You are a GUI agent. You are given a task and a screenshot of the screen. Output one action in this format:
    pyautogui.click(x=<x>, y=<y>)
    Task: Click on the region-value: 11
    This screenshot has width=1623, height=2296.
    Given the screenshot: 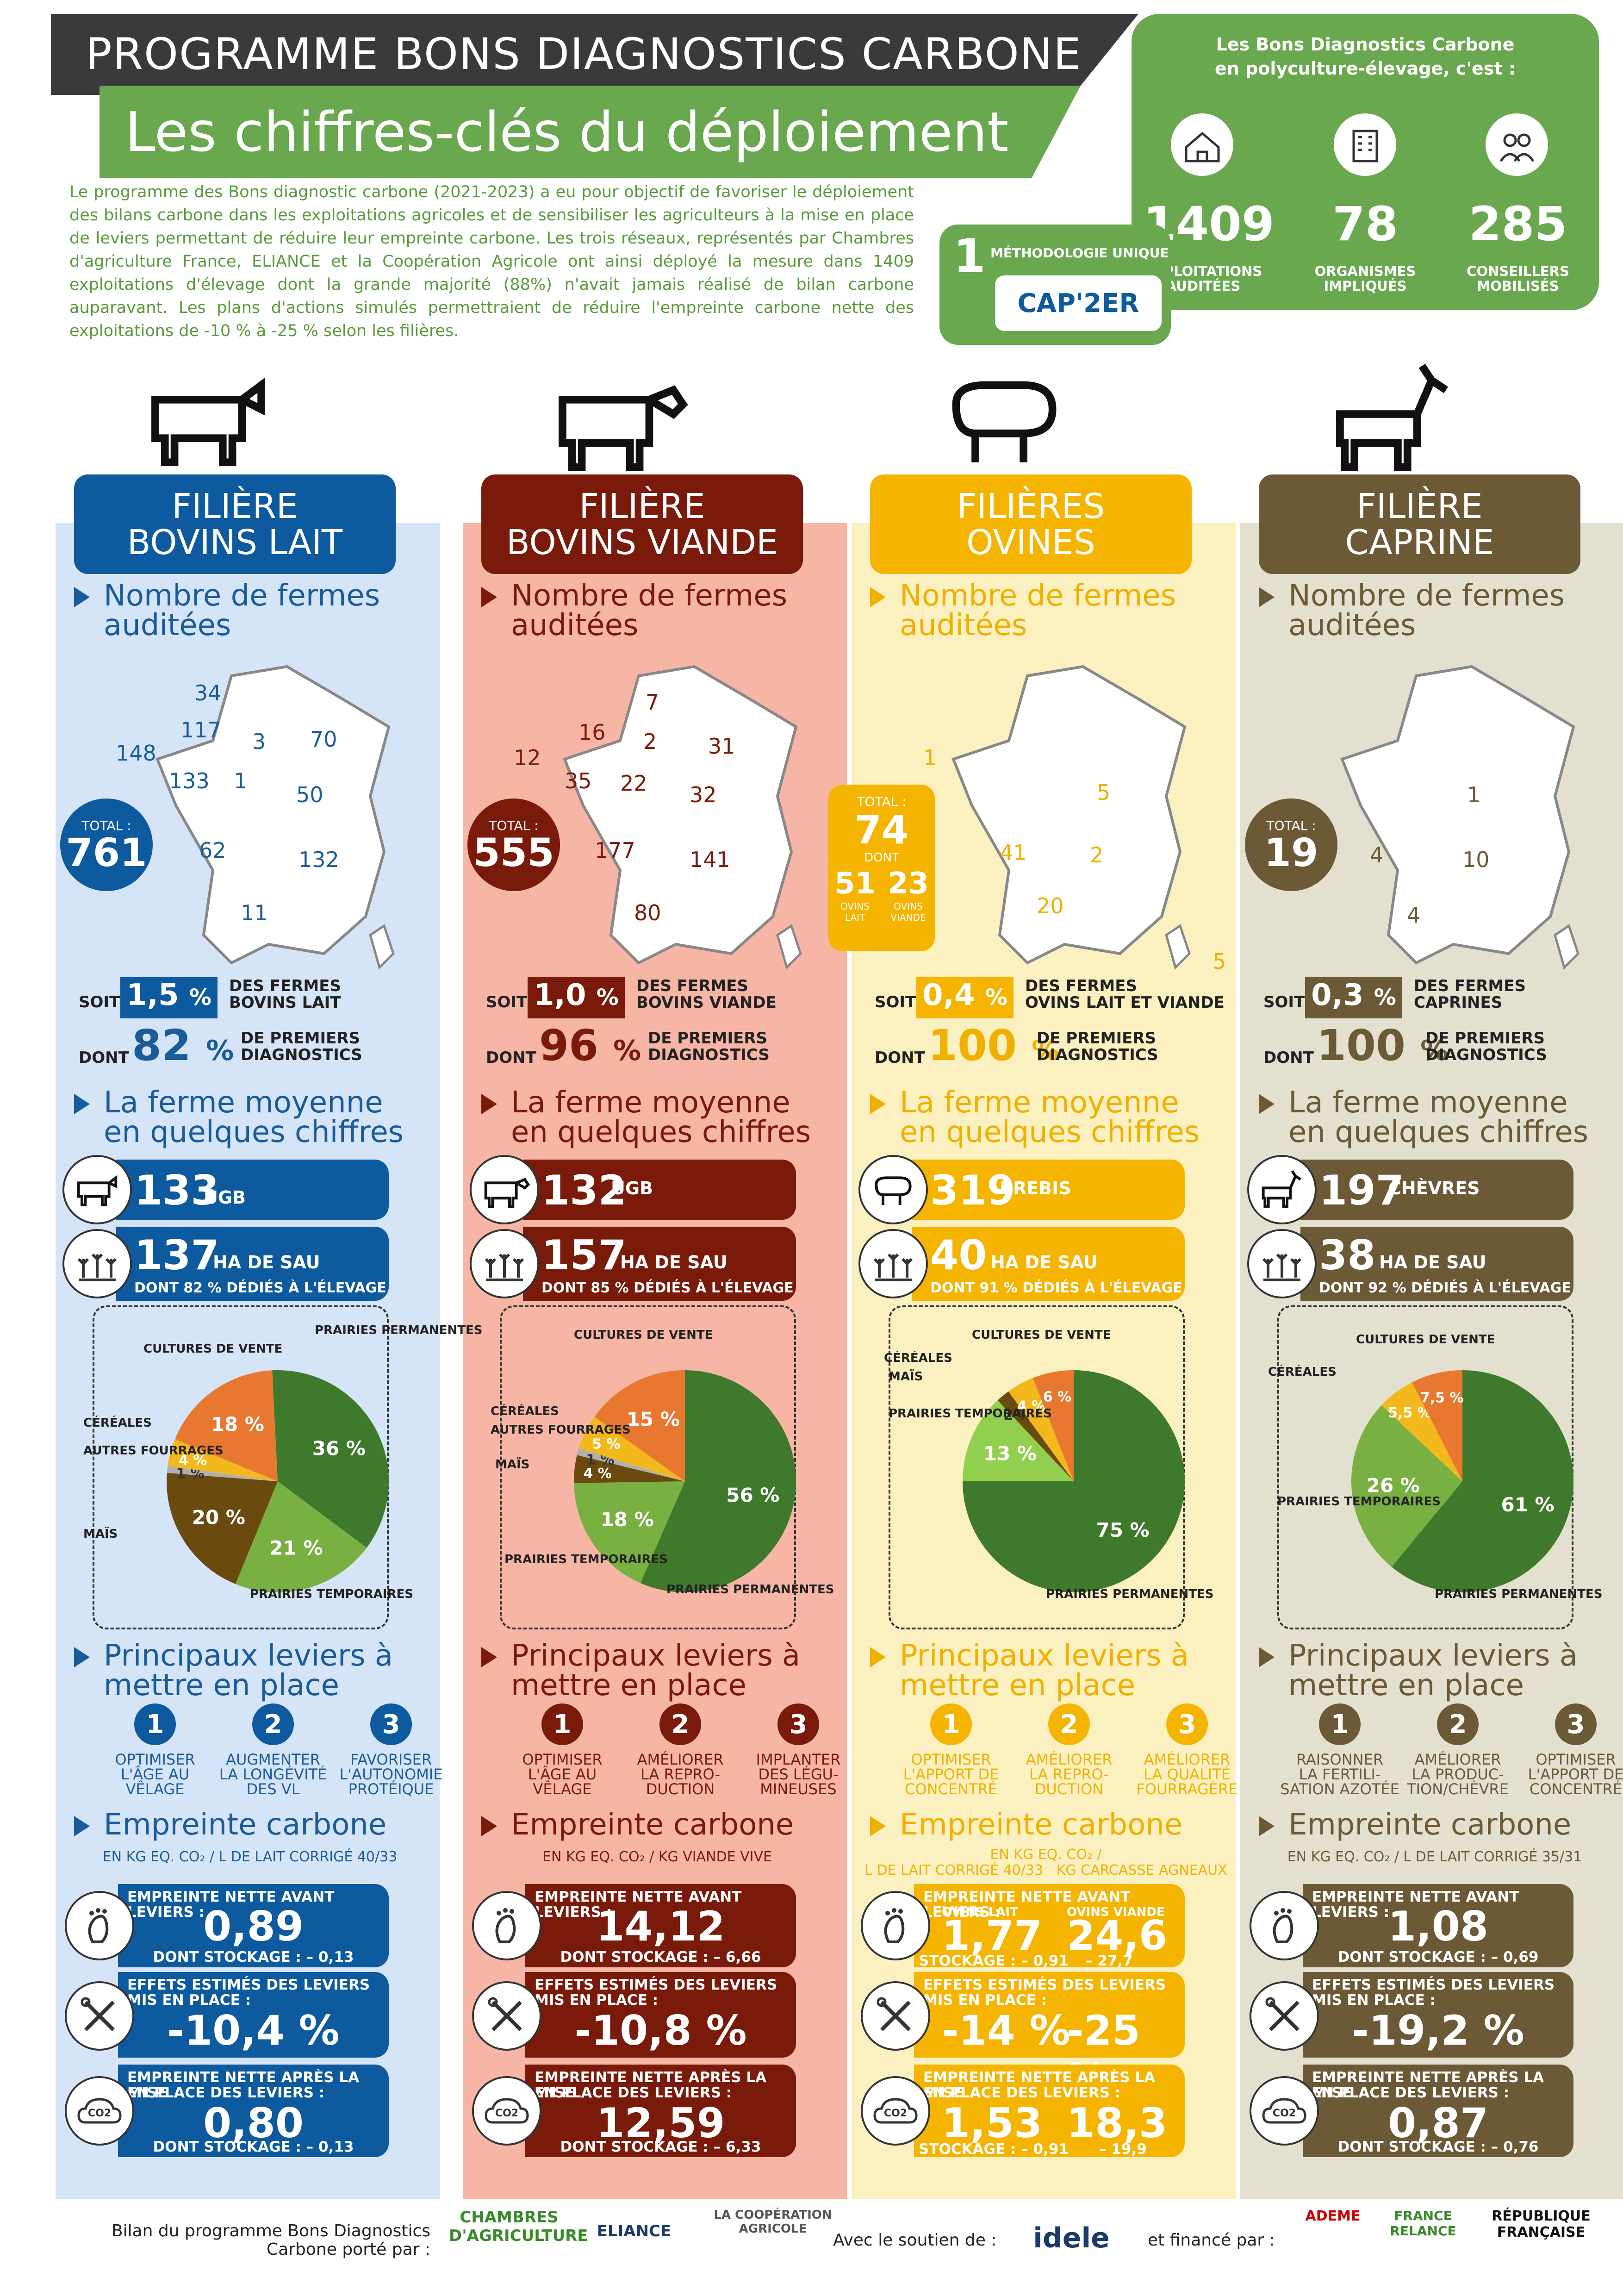 What is the action you would take?
    pyautogui.click(x=254, y=912)
    